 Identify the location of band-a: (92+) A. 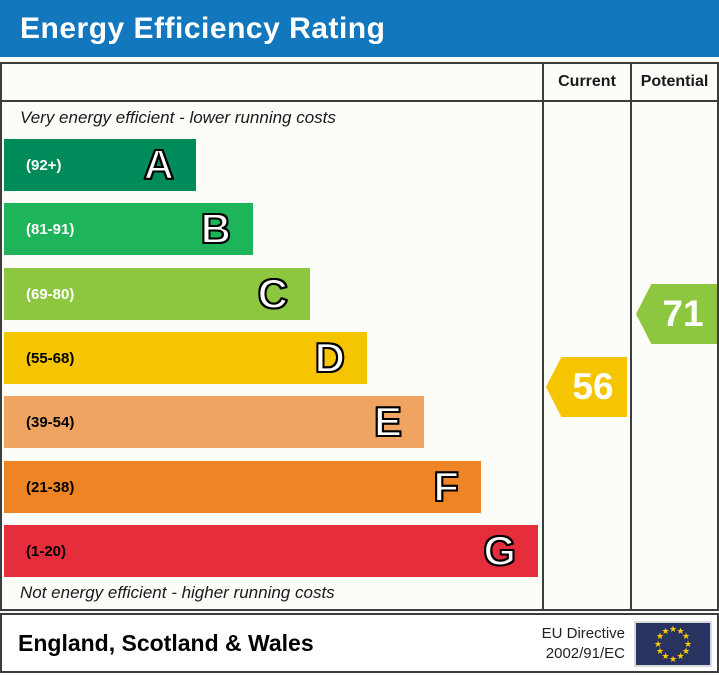
(100, 165).